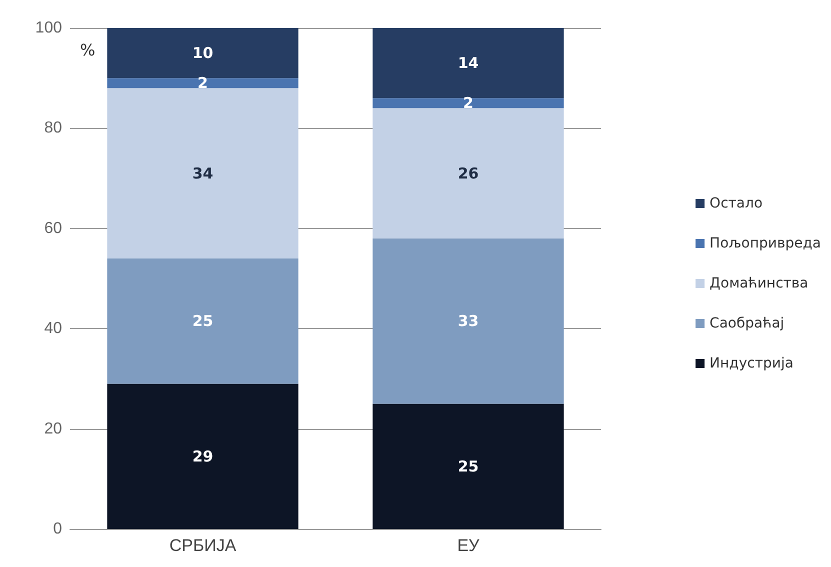  Describe the element at coordinates (759, 284) in the screenshot. I see `legend-label: Домаћинства` at that location.